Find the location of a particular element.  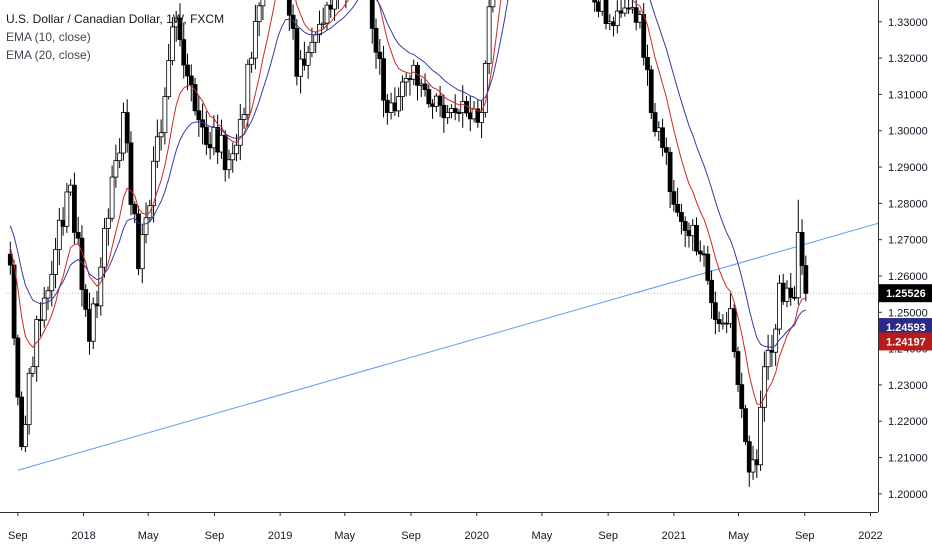

y-tick-label: 1.22000 is located at coordinates (908, 422).